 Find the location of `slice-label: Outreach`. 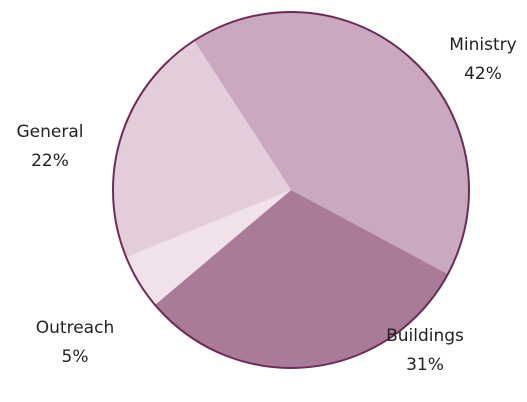

slice-label: Outreach is located at coordinates (75, 328).